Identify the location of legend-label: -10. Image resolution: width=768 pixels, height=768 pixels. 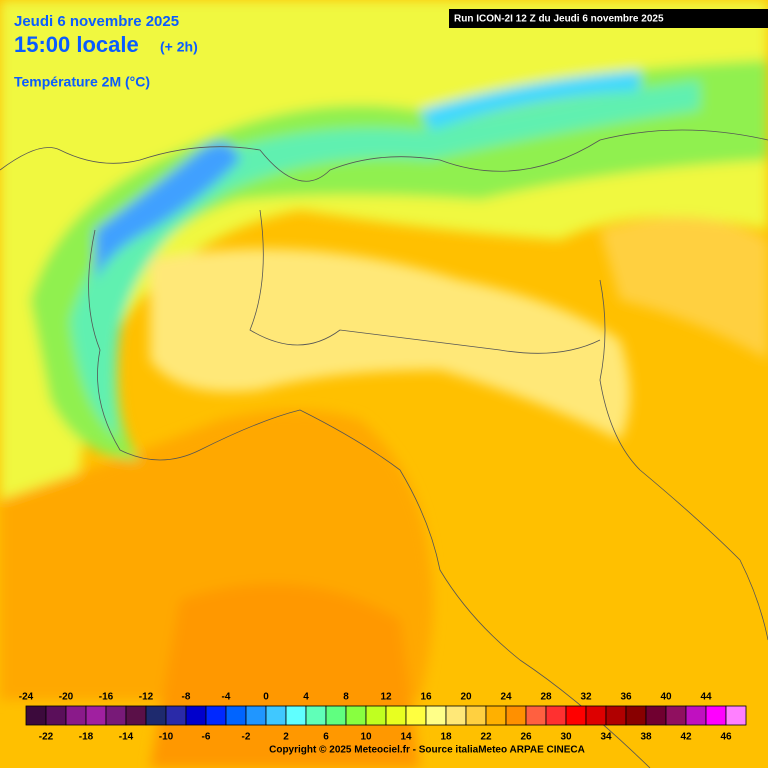
(166, 737).